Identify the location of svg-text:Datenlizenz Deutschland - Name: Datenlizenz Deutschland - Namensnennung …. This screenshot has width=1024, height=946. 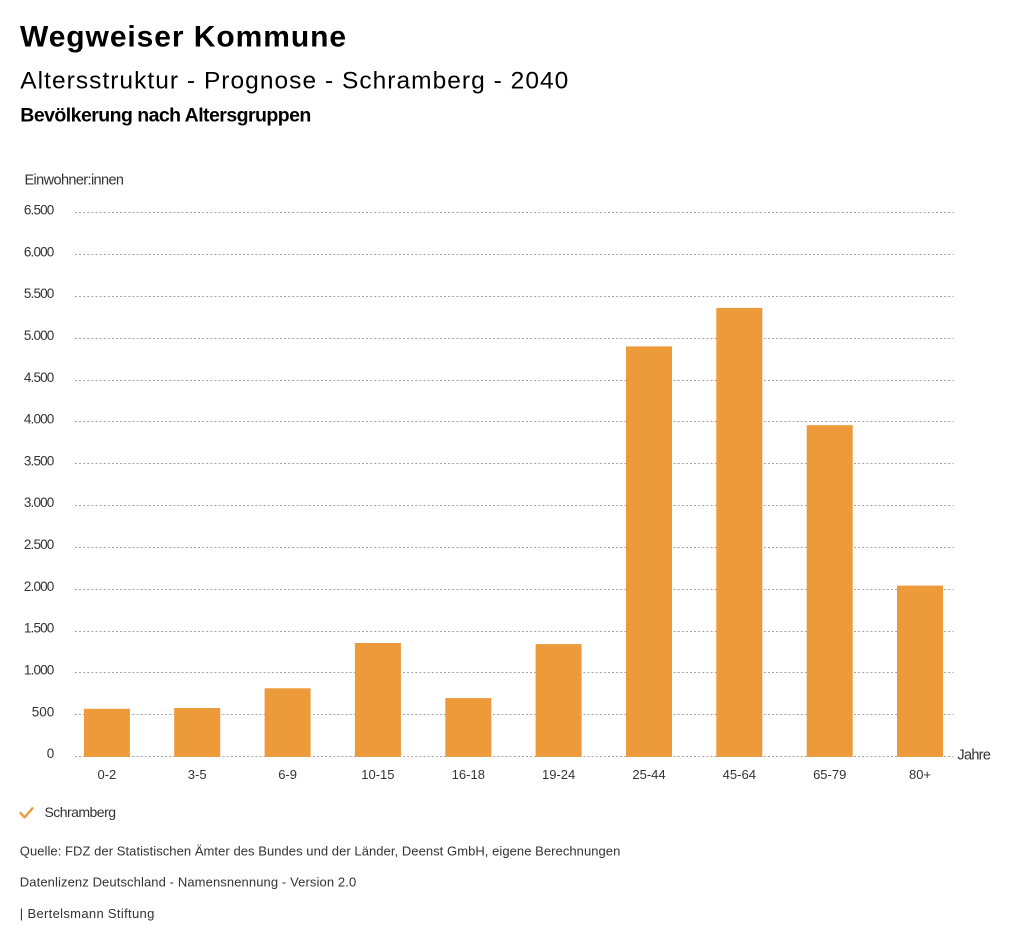
(188, 881).